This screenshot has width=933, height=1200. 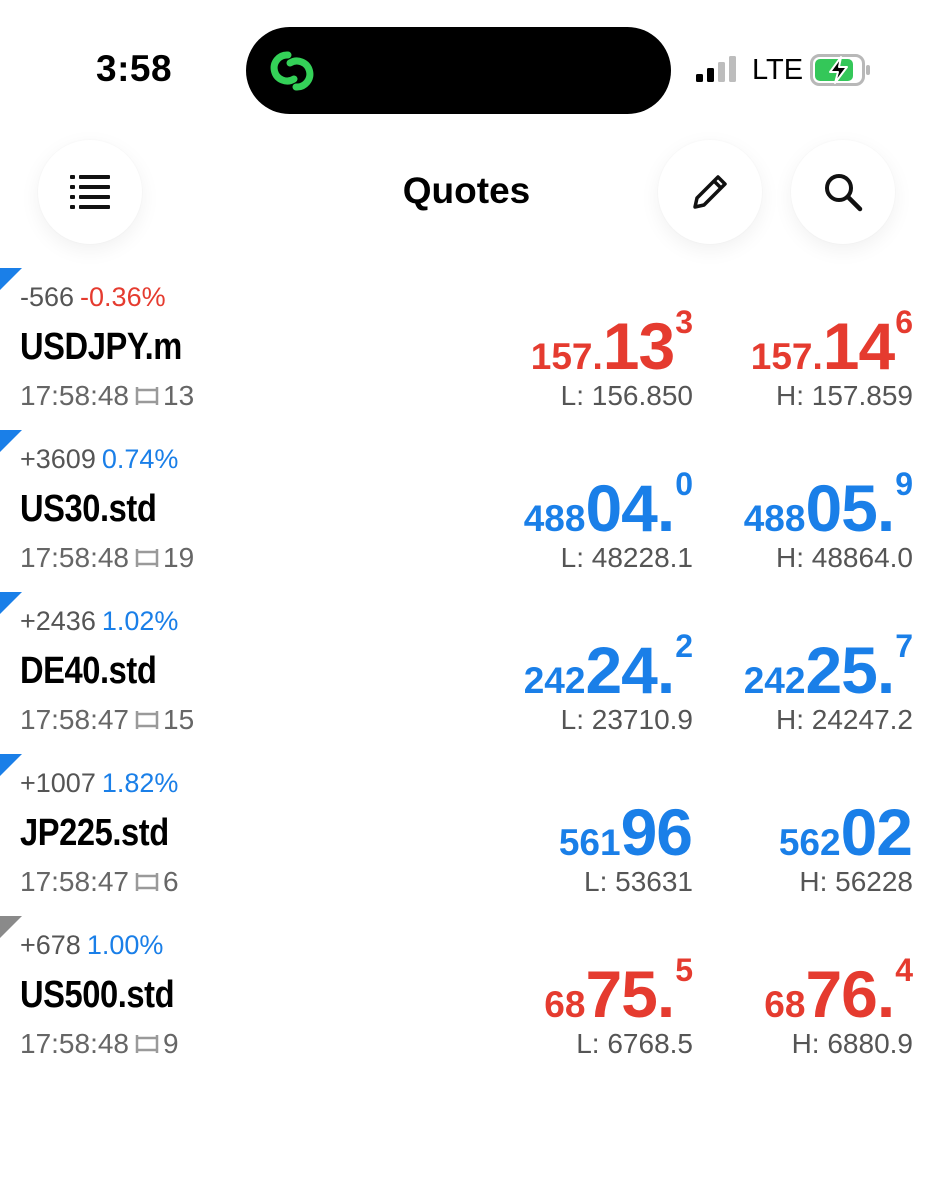 I want to click on ask-price: 242 25. 7, so click(x=828, y=667).